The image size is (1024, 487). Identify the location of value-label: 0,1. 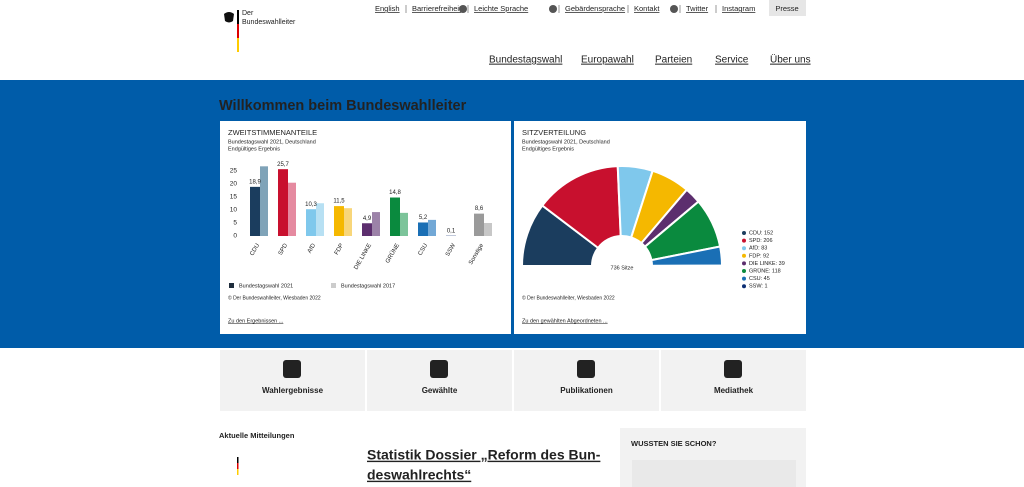
(451, 231).